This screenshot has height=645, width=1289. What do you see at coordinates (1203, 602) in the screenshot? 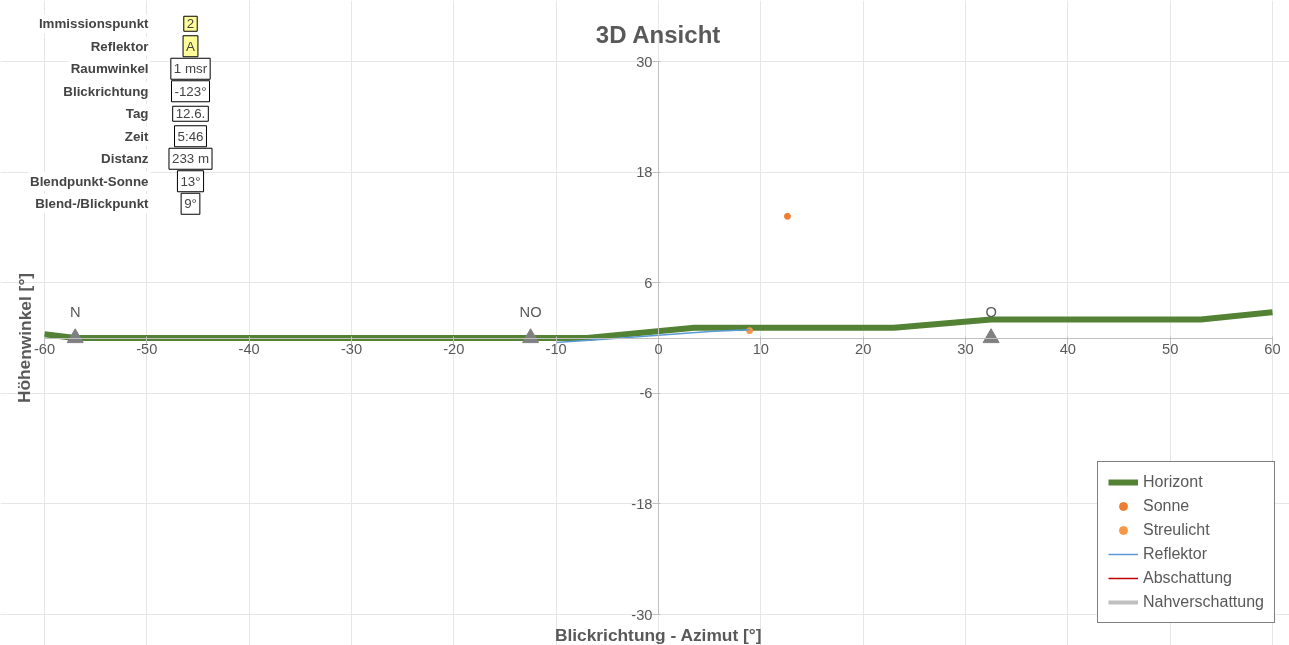
I see `legend-label: Nahverschattung` at bounding box center [1203, 602].